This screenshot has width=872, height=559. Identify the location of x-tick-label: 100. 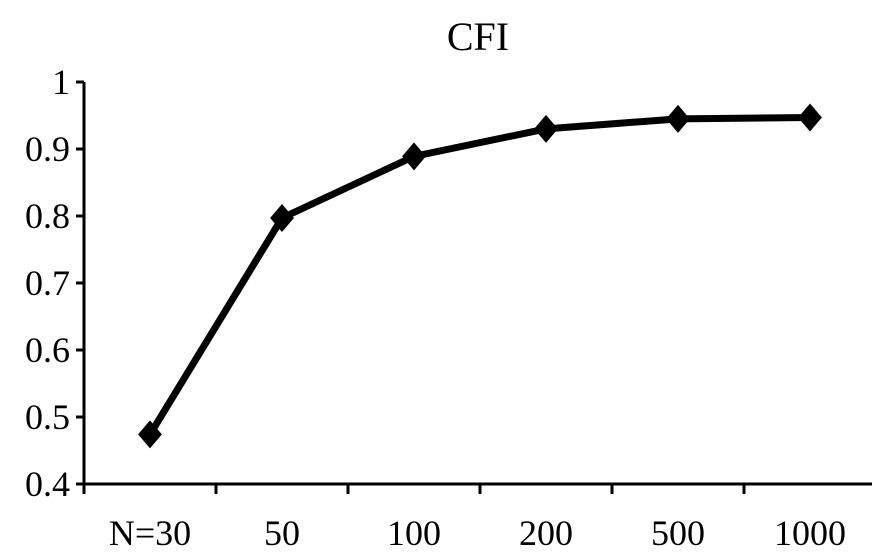
(414, 533).